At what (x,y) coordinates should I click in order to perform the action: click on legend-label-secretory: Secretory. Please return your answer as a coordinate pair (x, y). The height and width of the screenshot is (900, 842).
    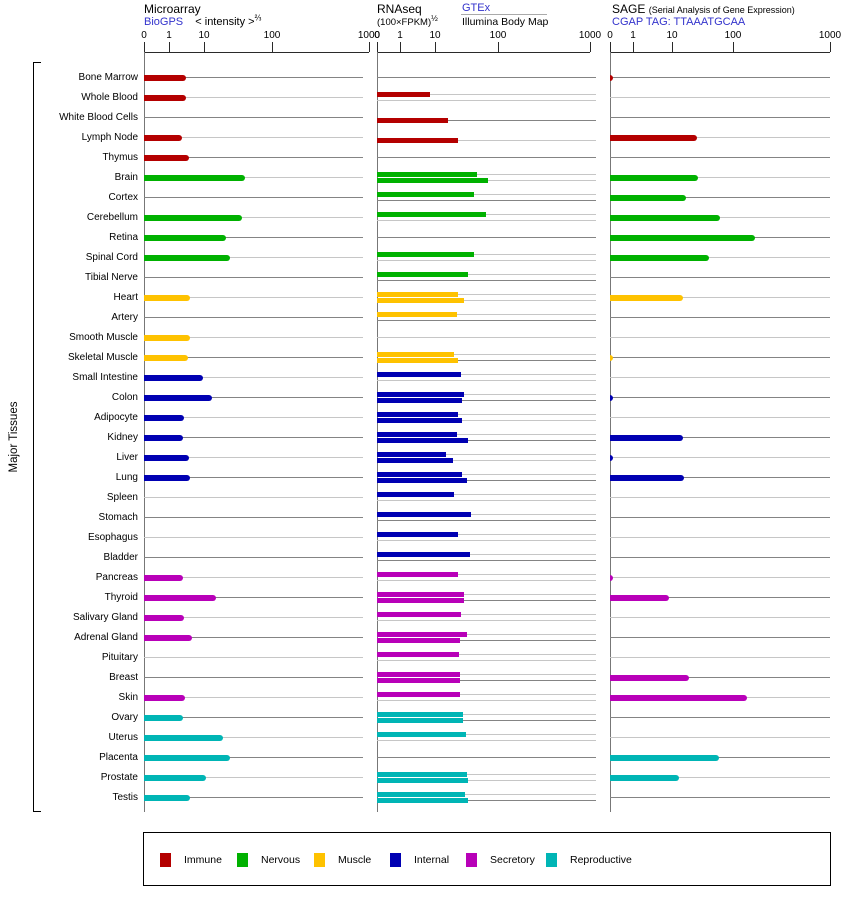
    Looking at the image, I should click on (512, 859).